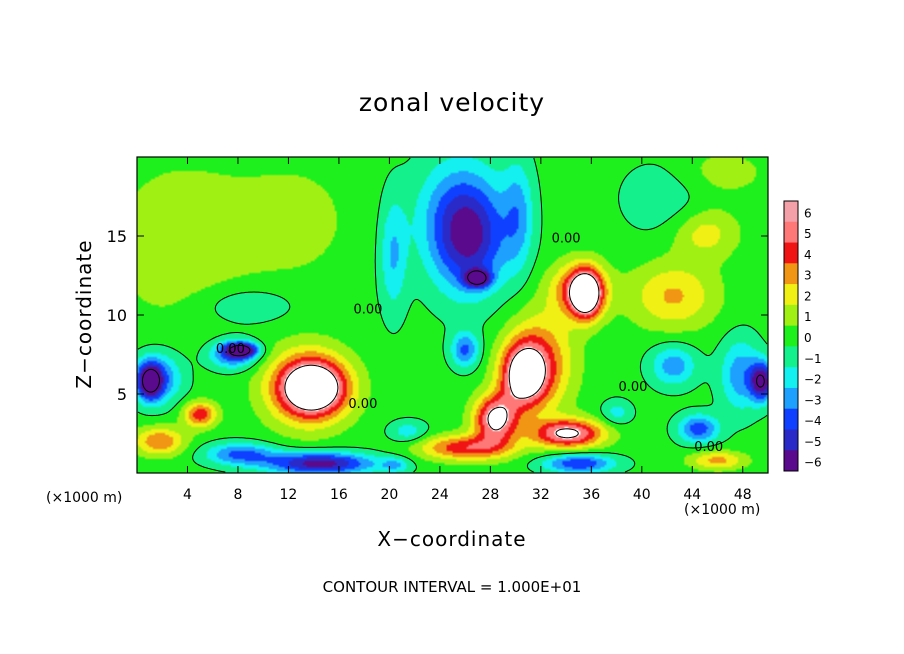  Describe the element at coordinates (808, 234) in the screenshot. I see `colorbar-tick-1: 5` at that location.